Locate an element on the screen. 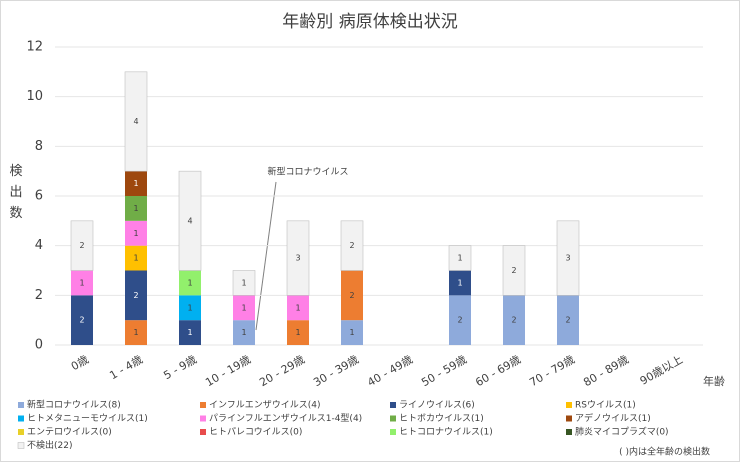  legend-label: インフルエンザウイルス(4) is located at coordinates (264, 405).